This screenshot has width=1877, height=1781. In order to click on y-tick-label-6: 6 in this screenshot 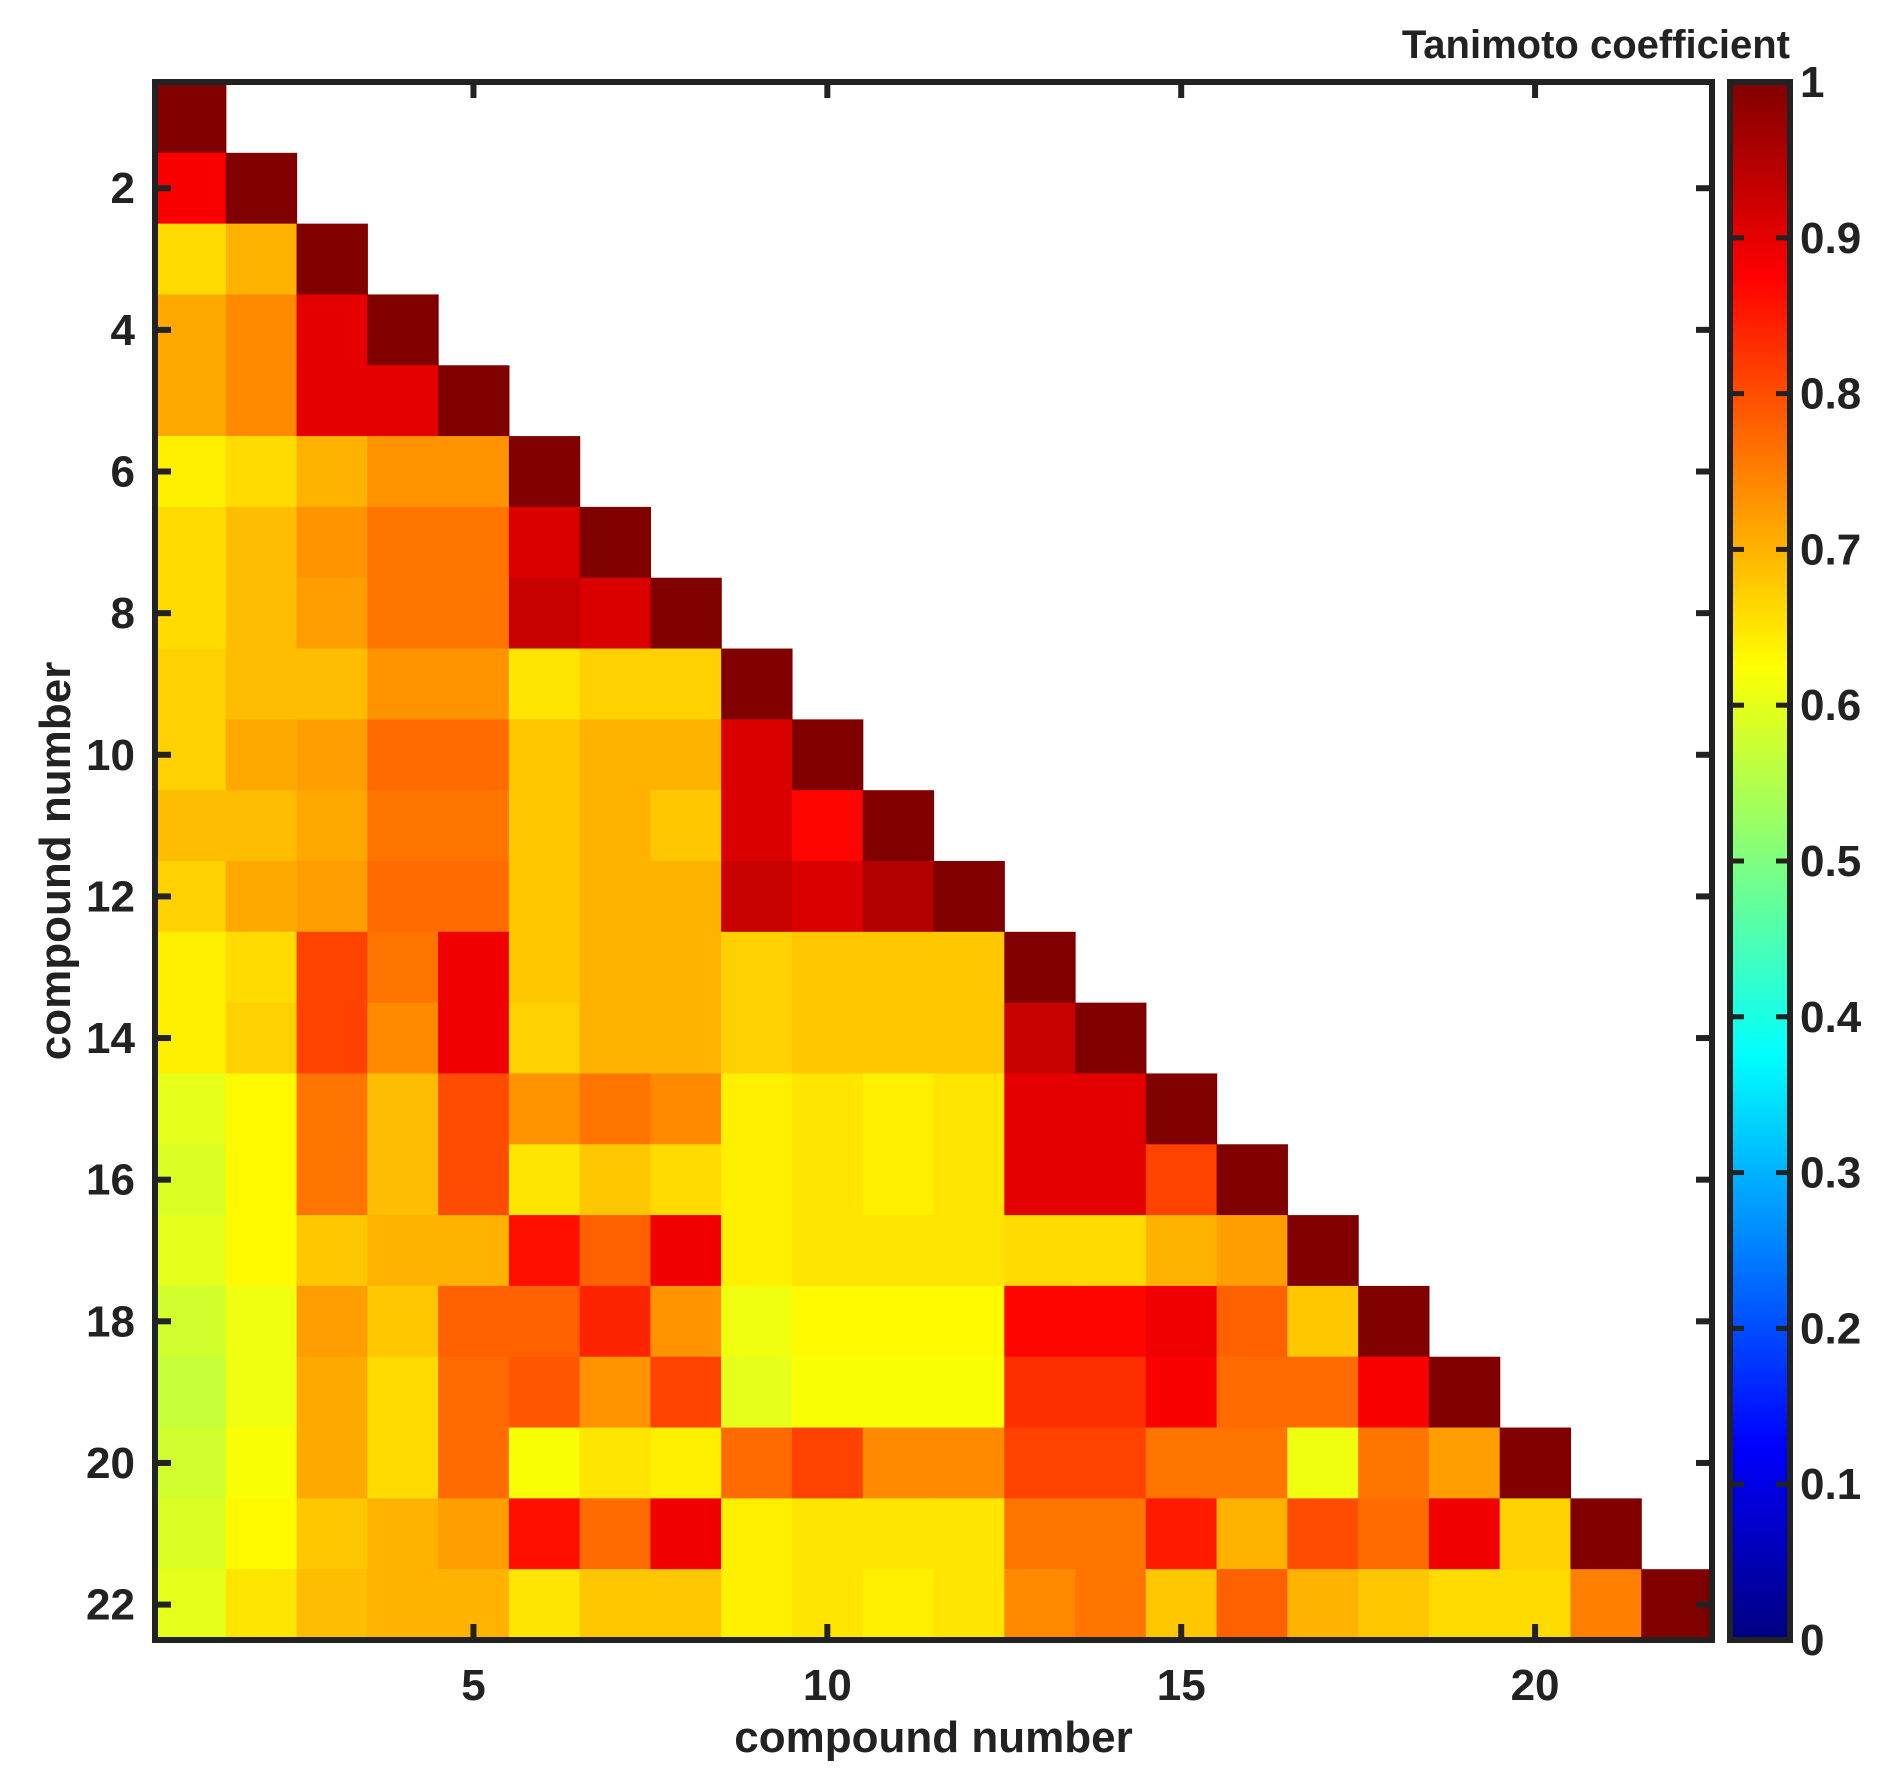, I will do `click(123, 472)`.